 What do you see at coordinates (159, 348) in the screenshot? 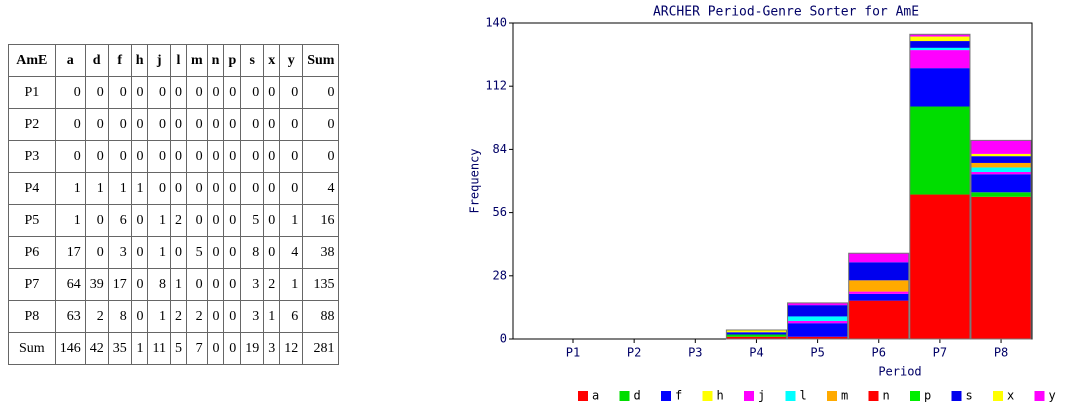
I see `table-cell: 11` at bounding box center [159, 348].